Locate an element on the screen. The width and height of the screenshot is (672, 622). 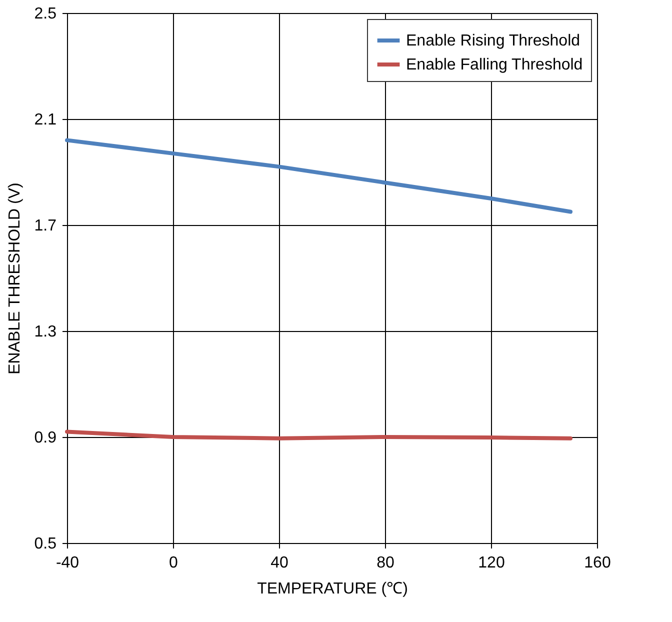
x-tick-label: 40 is located at coordinates (279, 563).